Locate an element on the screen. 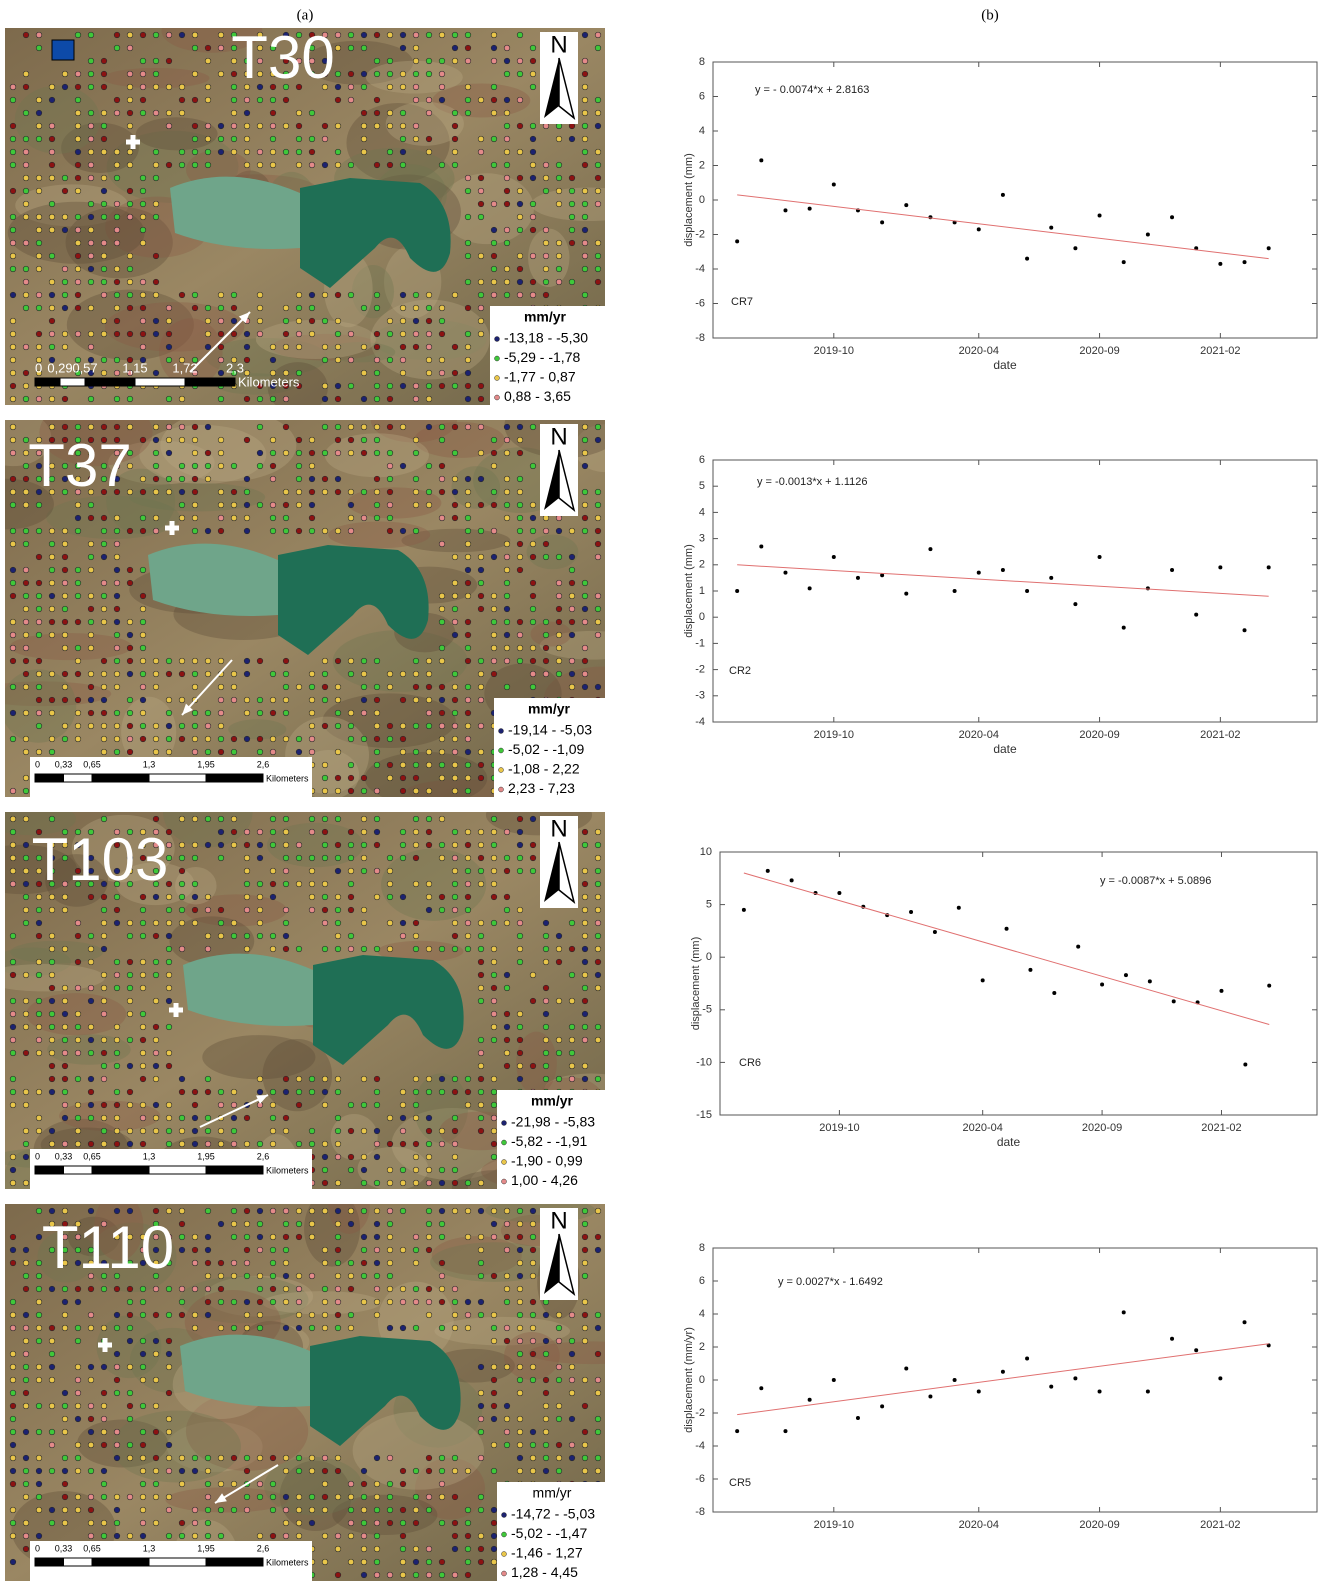 Image resolution: width=1336 pixels, height=1584 pixels. scale-segment is located at coordinates (78, 778).